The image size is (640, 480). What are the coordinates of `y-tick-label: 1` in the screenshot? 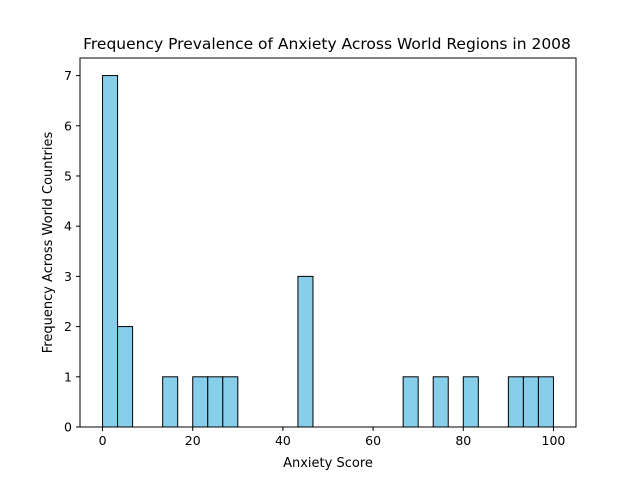 It's located at (68, 376).